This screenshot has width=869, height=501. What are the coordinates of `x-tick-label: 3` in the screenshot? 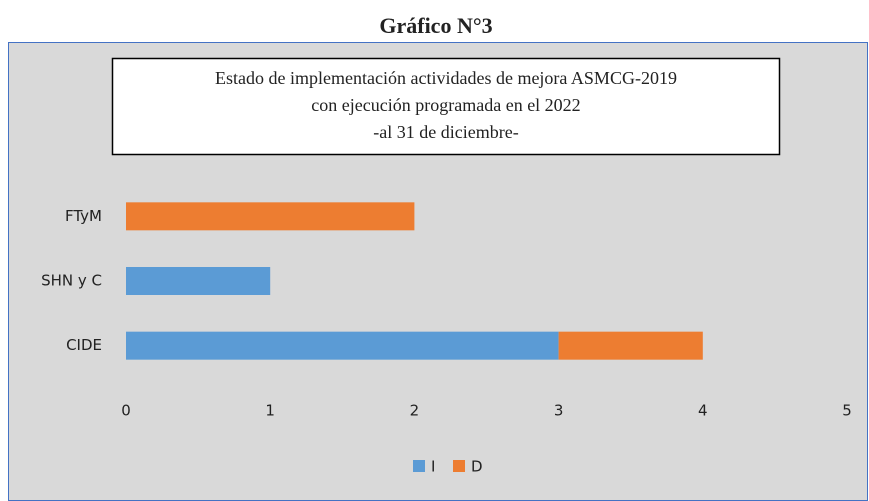 It's located at (559, 411).